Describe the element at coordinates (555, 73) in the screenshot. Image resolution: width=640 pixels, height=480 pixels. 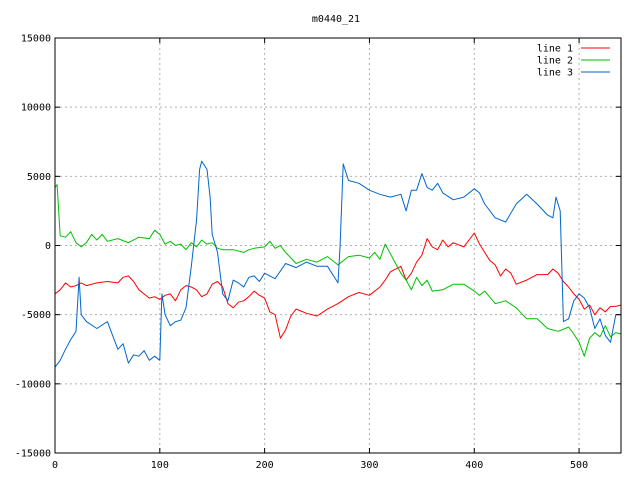
I see `legend-label: line 3` at that location.